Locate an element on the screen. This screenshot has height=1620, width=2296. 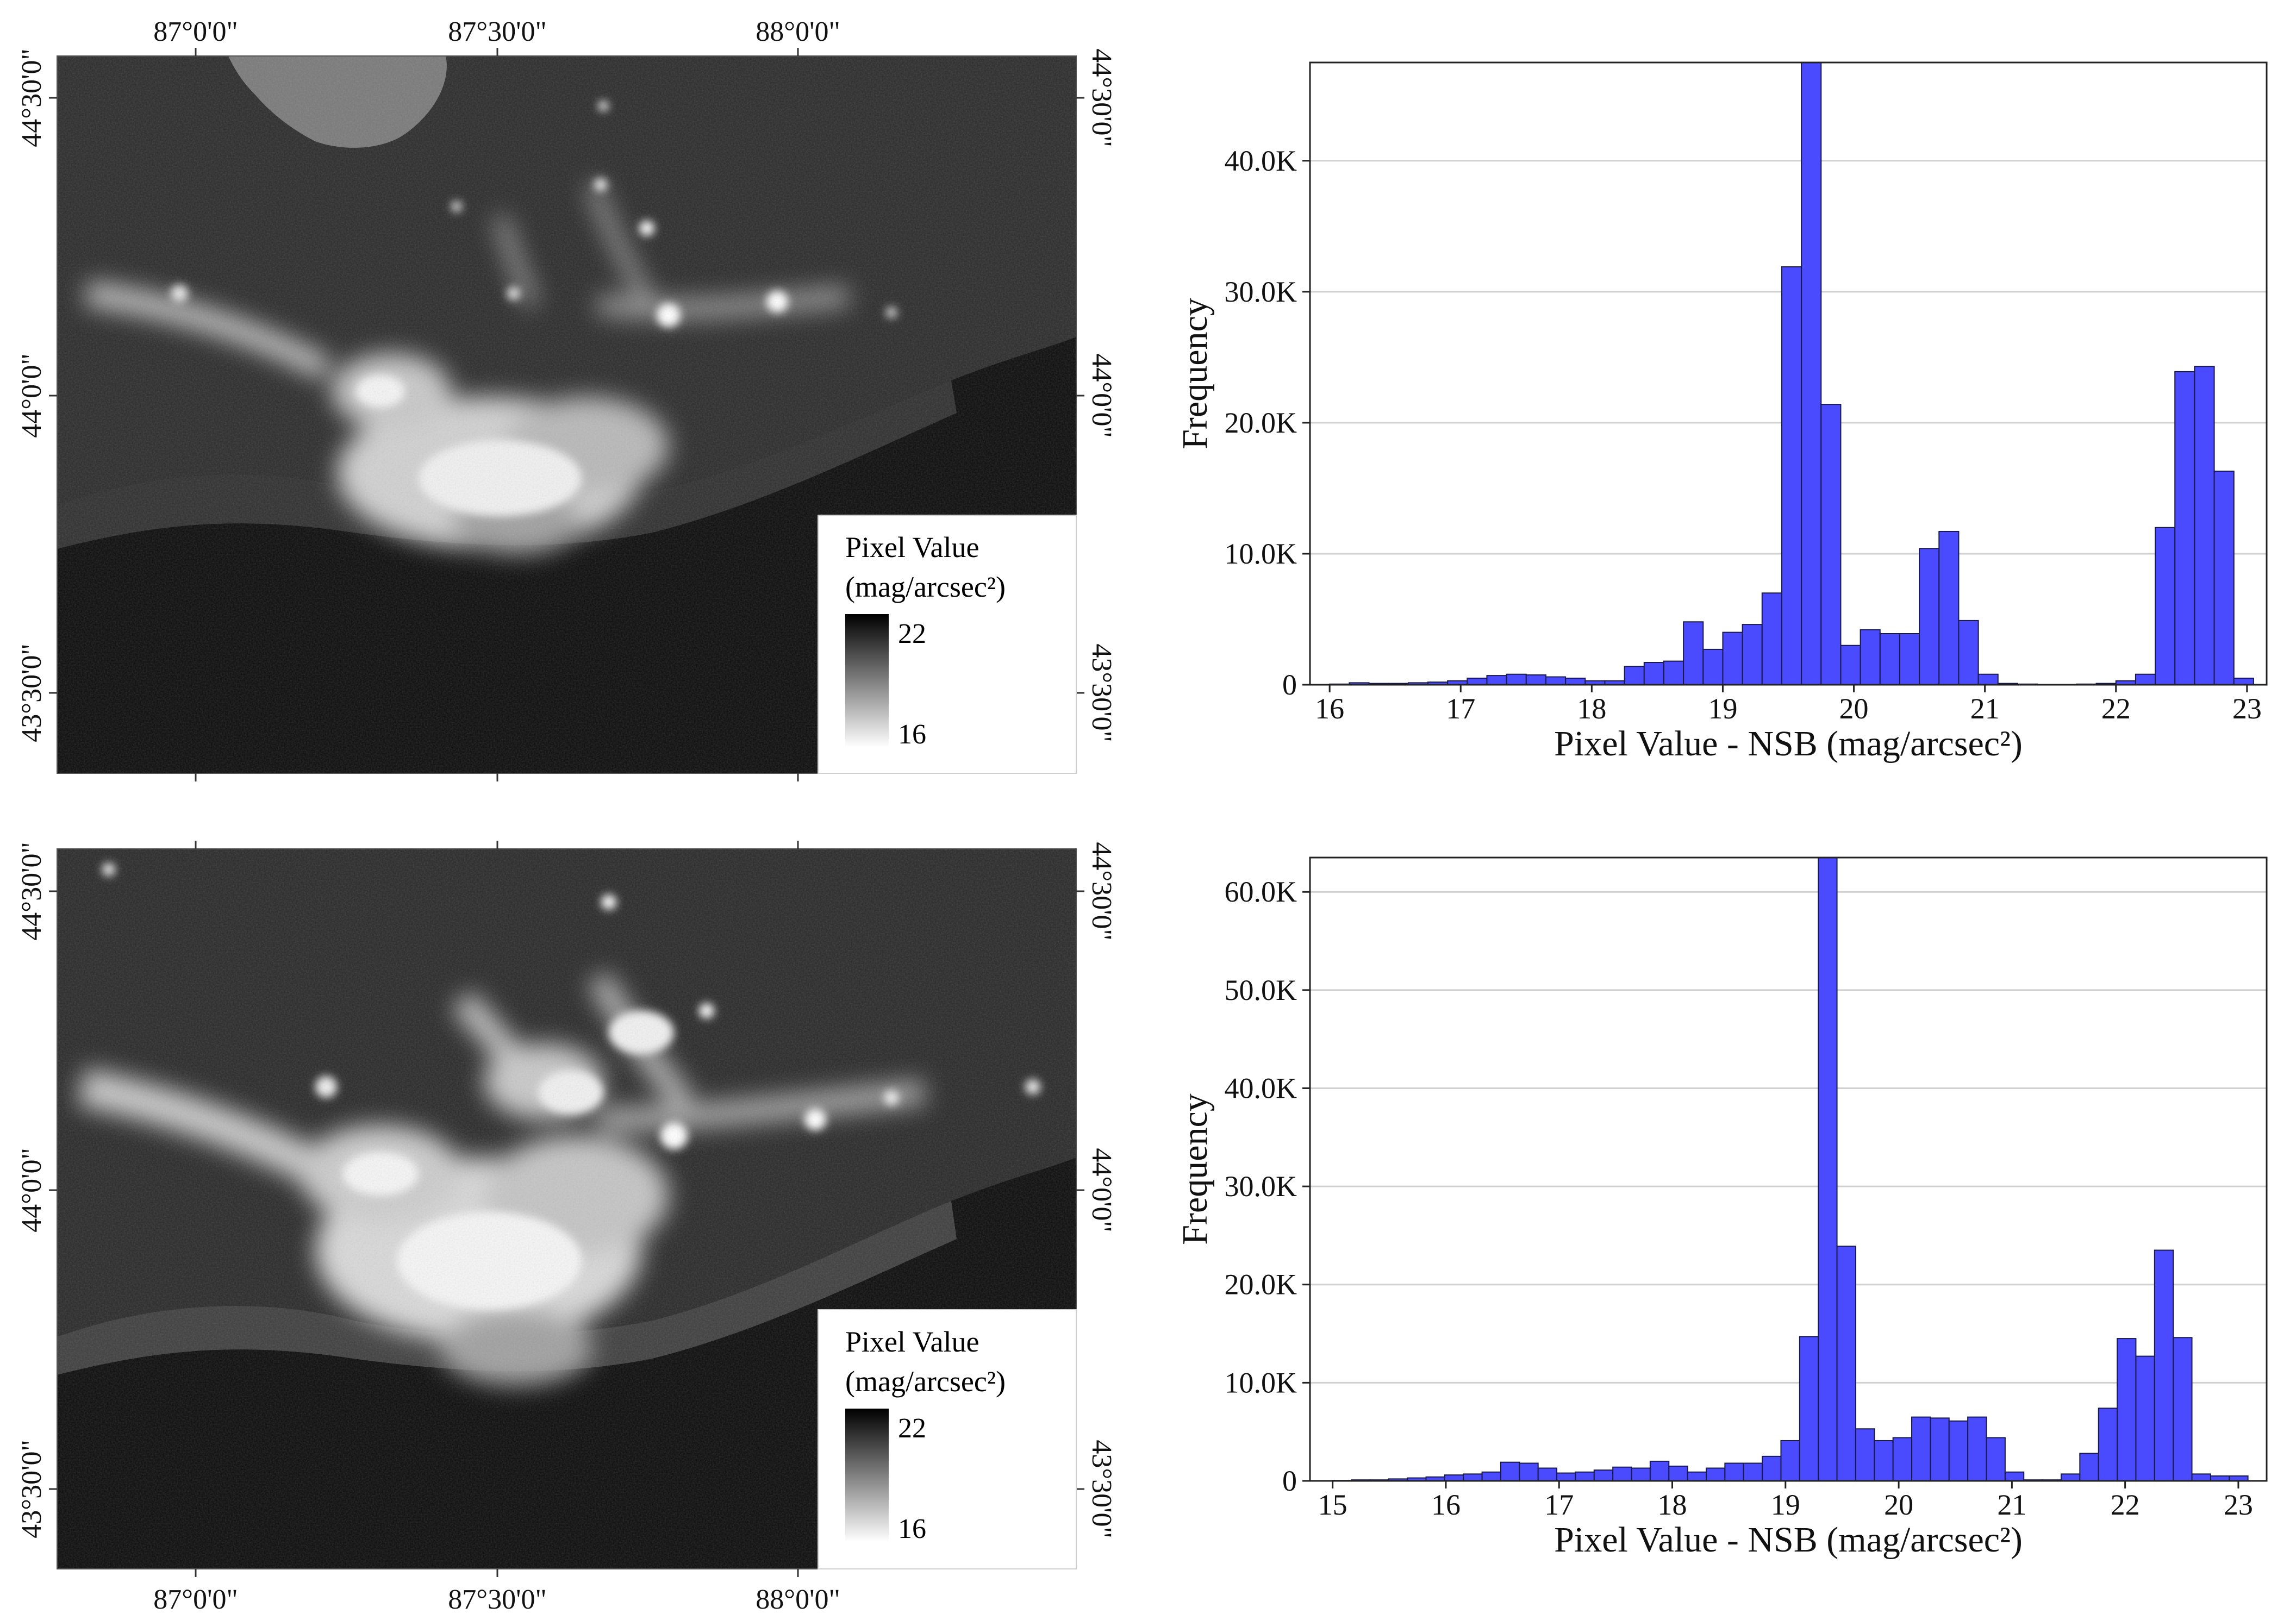
map-bottom-lon-label: 87°30'0" is located at coordinates (497, 1600).